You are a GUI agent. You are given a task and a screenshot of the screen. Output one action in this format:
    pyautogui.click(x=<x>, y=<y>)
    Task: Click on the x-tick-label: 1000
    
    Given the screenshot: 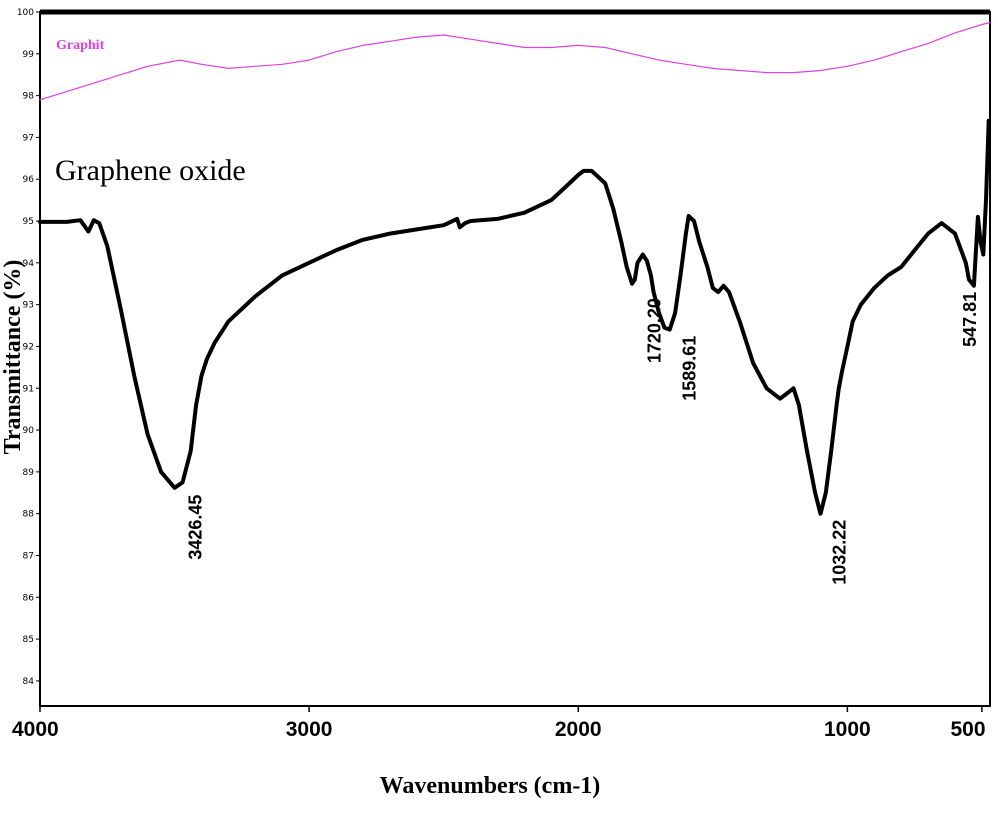 What is the action you would take?
    pyautogui.click(x=847, y=729)
    